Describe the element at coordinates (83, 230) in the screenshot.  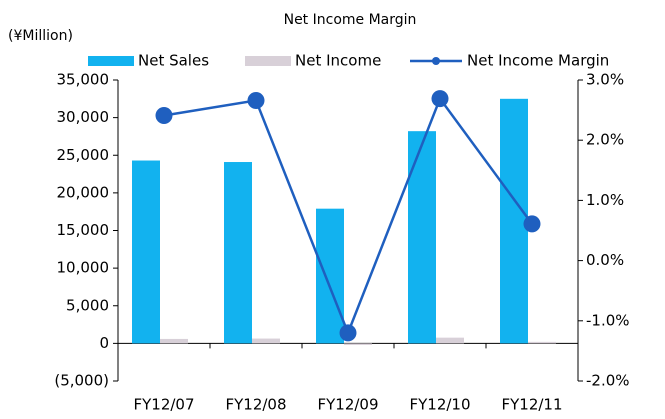
I see `y-tick-label: 15,000` at that location.